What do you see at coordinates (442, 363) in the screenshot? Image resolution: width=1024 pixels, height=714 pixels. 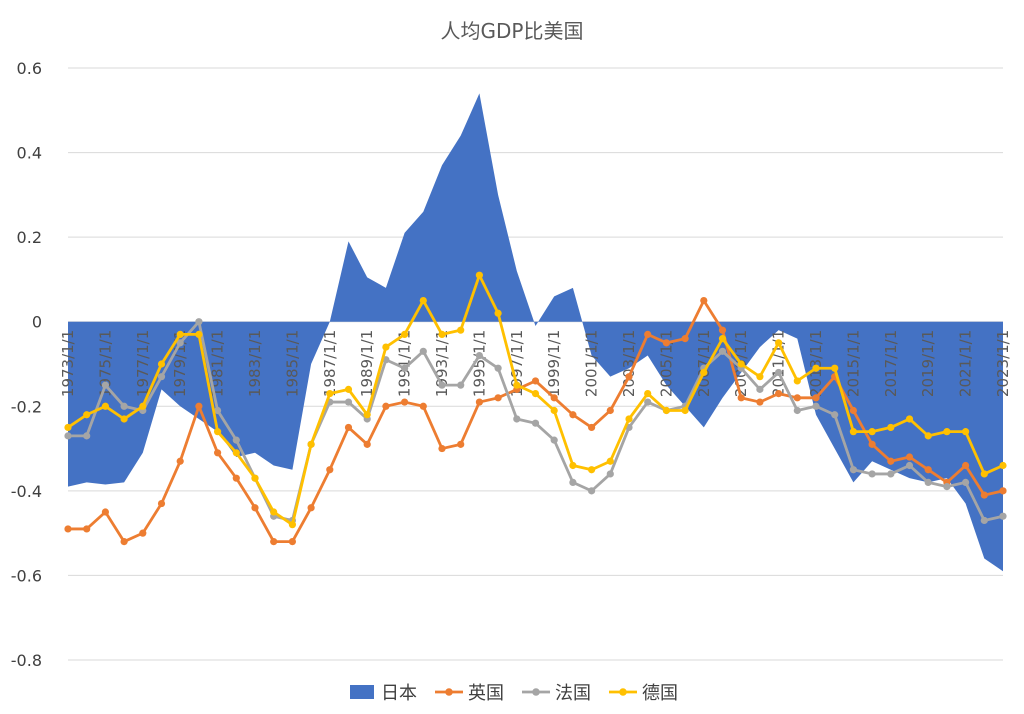 I see `x-tick-label: 1993/1/1` at bounding box center [442, 363].